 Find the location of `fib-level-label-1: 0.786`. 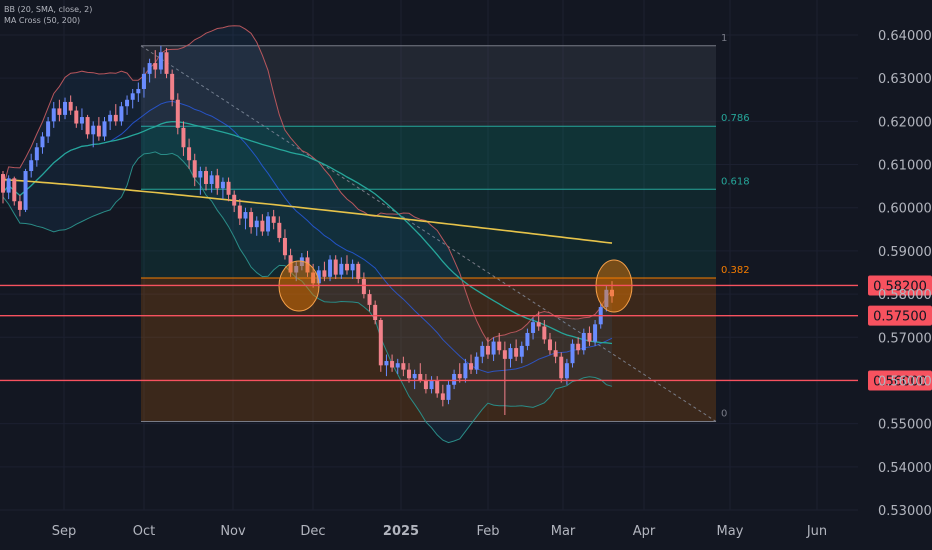

fib-level-label-1: 0.786 is located at coordinates (735, 118).